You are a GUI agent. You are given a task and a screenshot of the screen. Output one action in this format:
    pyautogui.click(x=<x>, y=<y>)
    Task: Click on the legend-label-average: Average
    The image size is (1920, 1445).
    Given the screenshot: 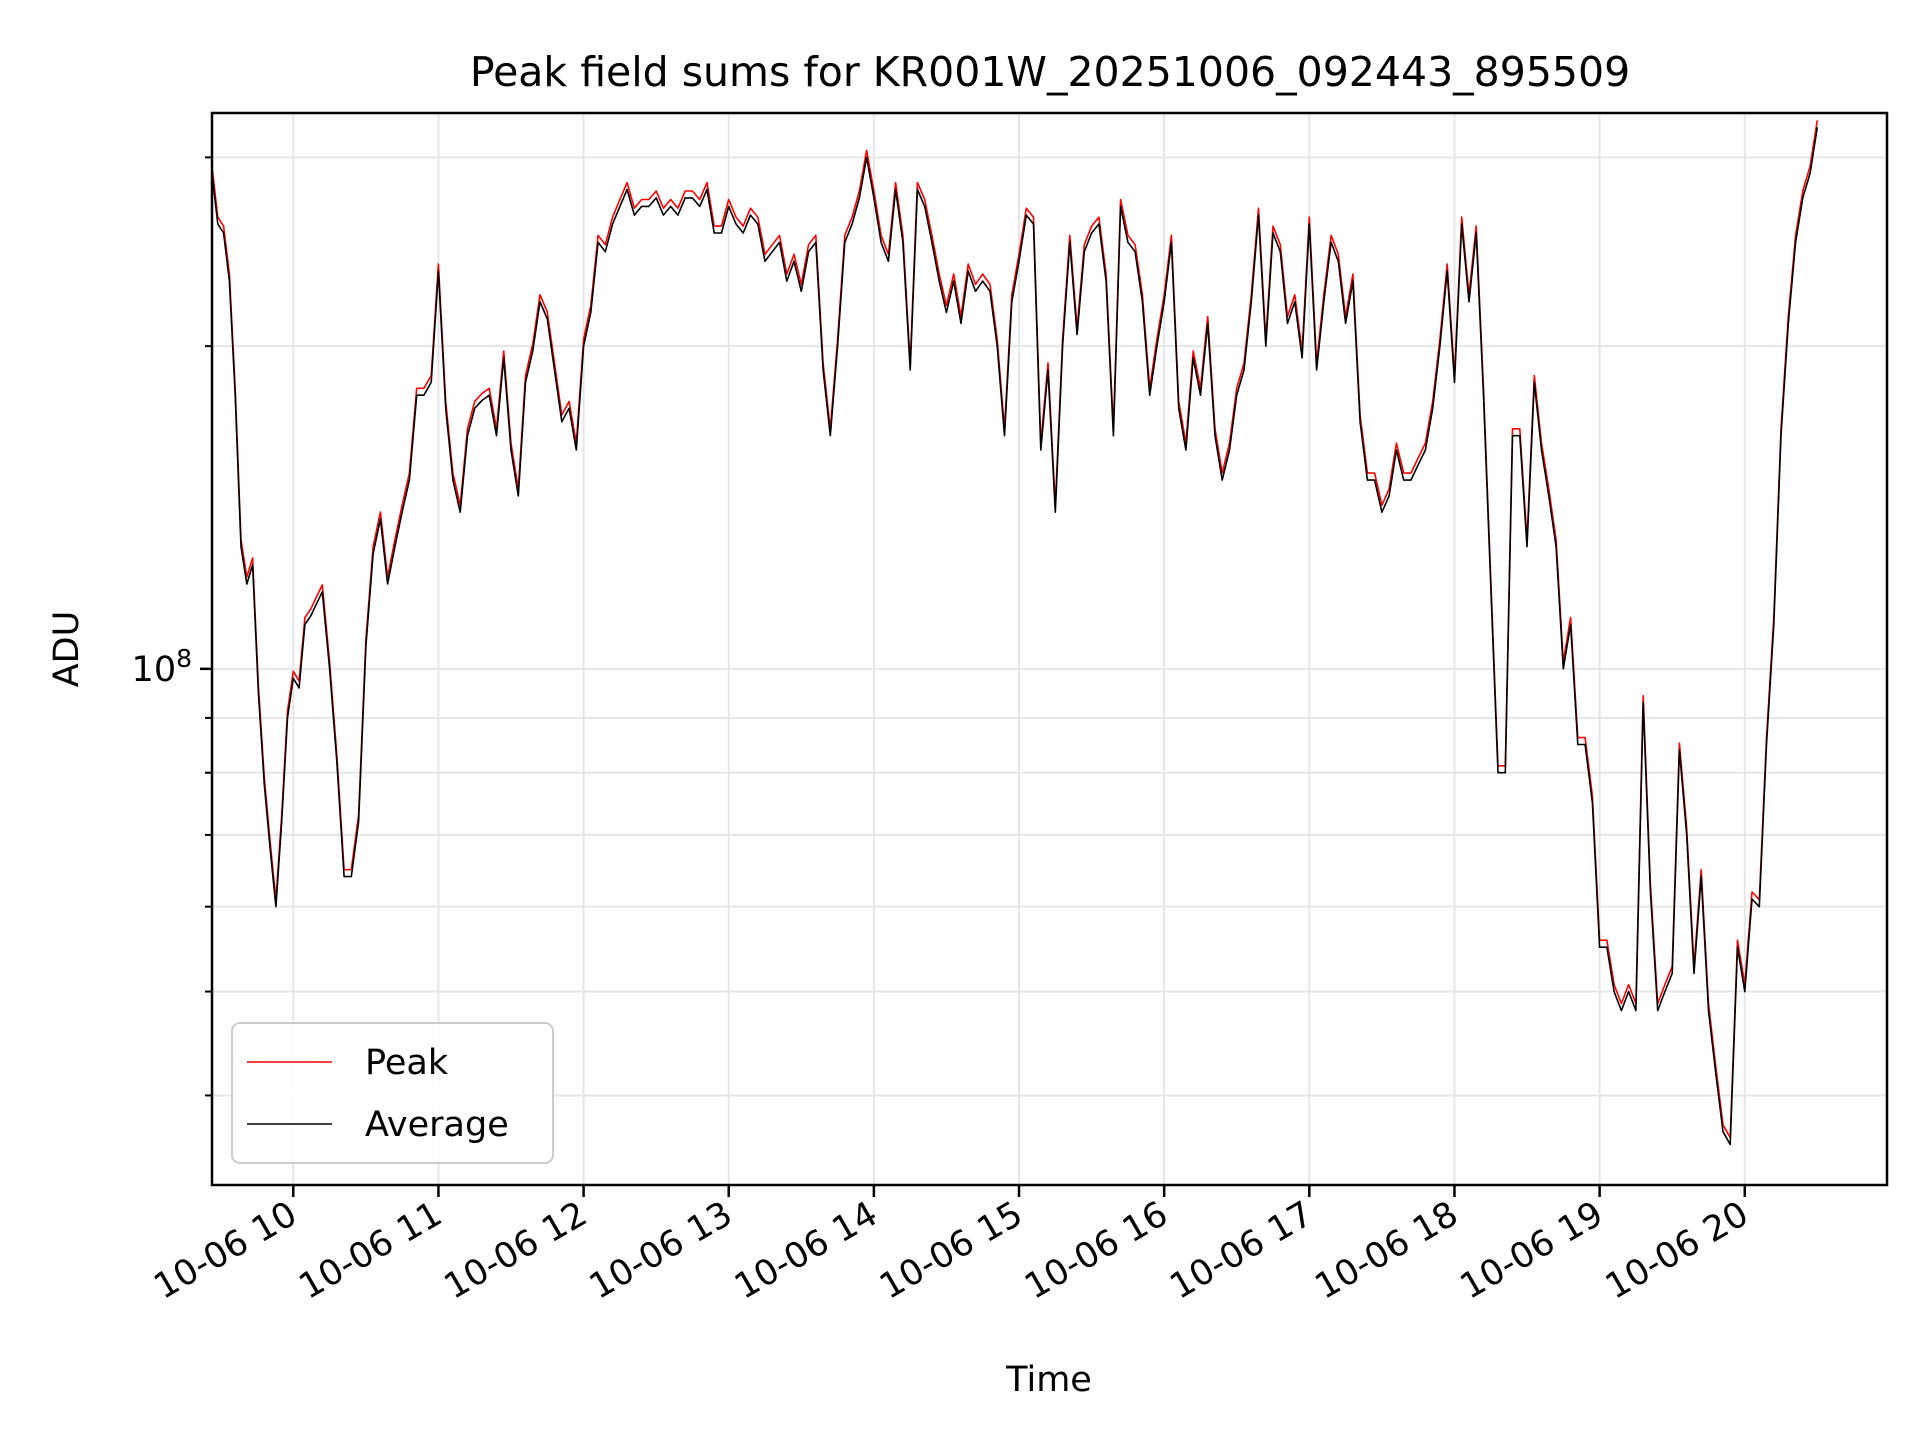 What is the action you would take?
    pyautogui.click(x=437, y=1125)
    